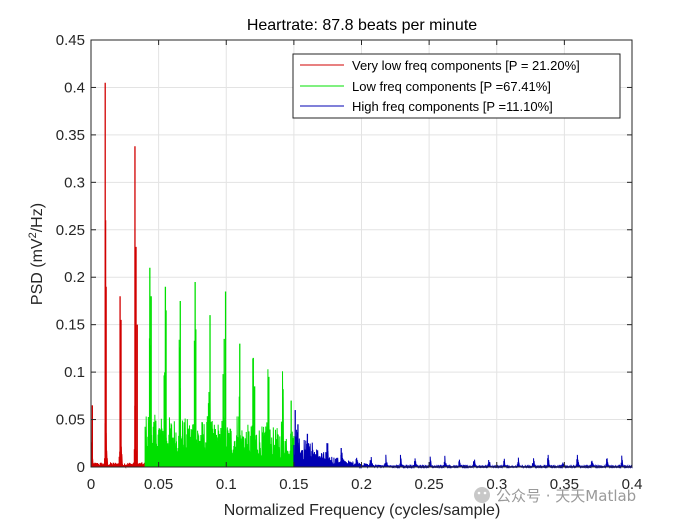  Describe the element at coordinates (362, 25) in the screenshot. I see `chart-title: Heartrate: 87.8 beats per minute` at that location.